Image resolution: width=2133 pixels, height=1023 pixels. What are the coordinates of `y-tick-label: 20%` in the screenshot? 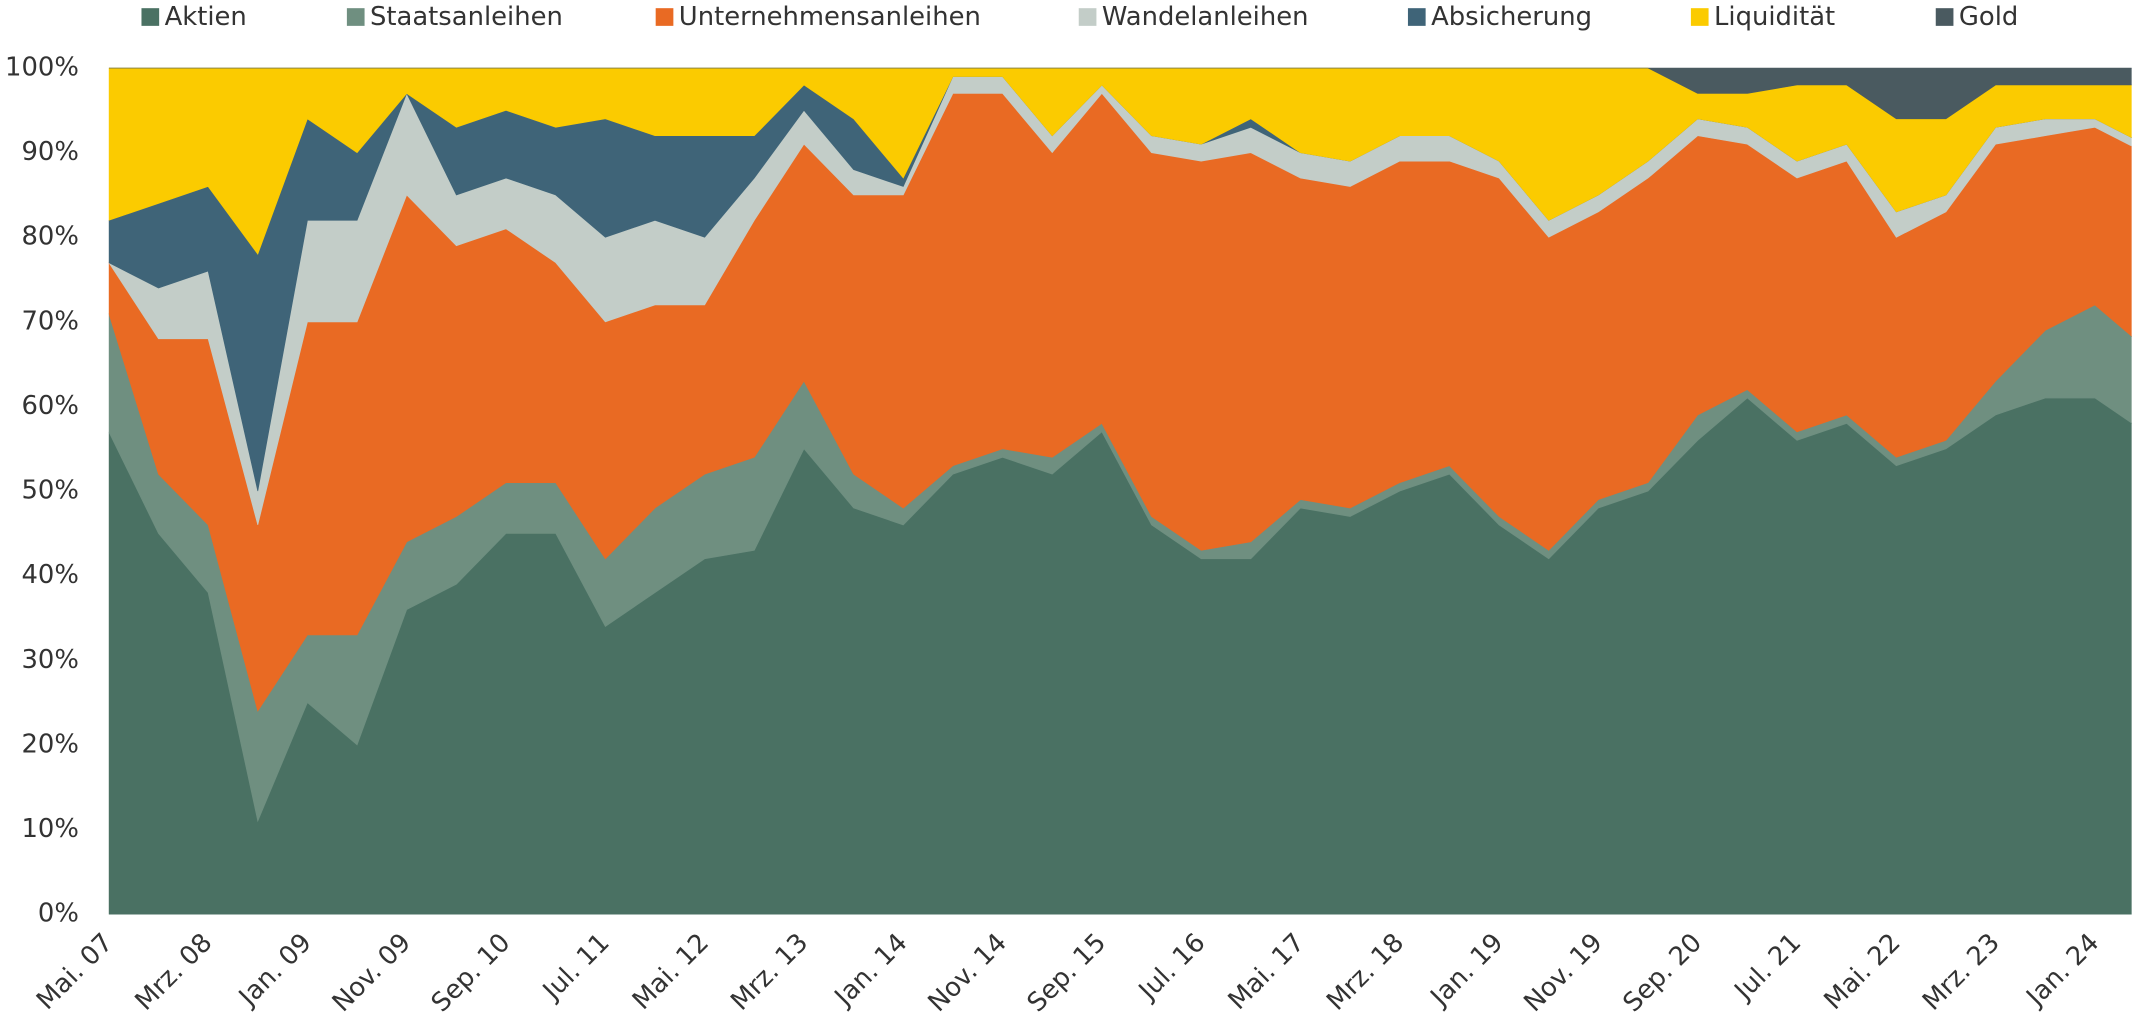 It's located at (49, 744).